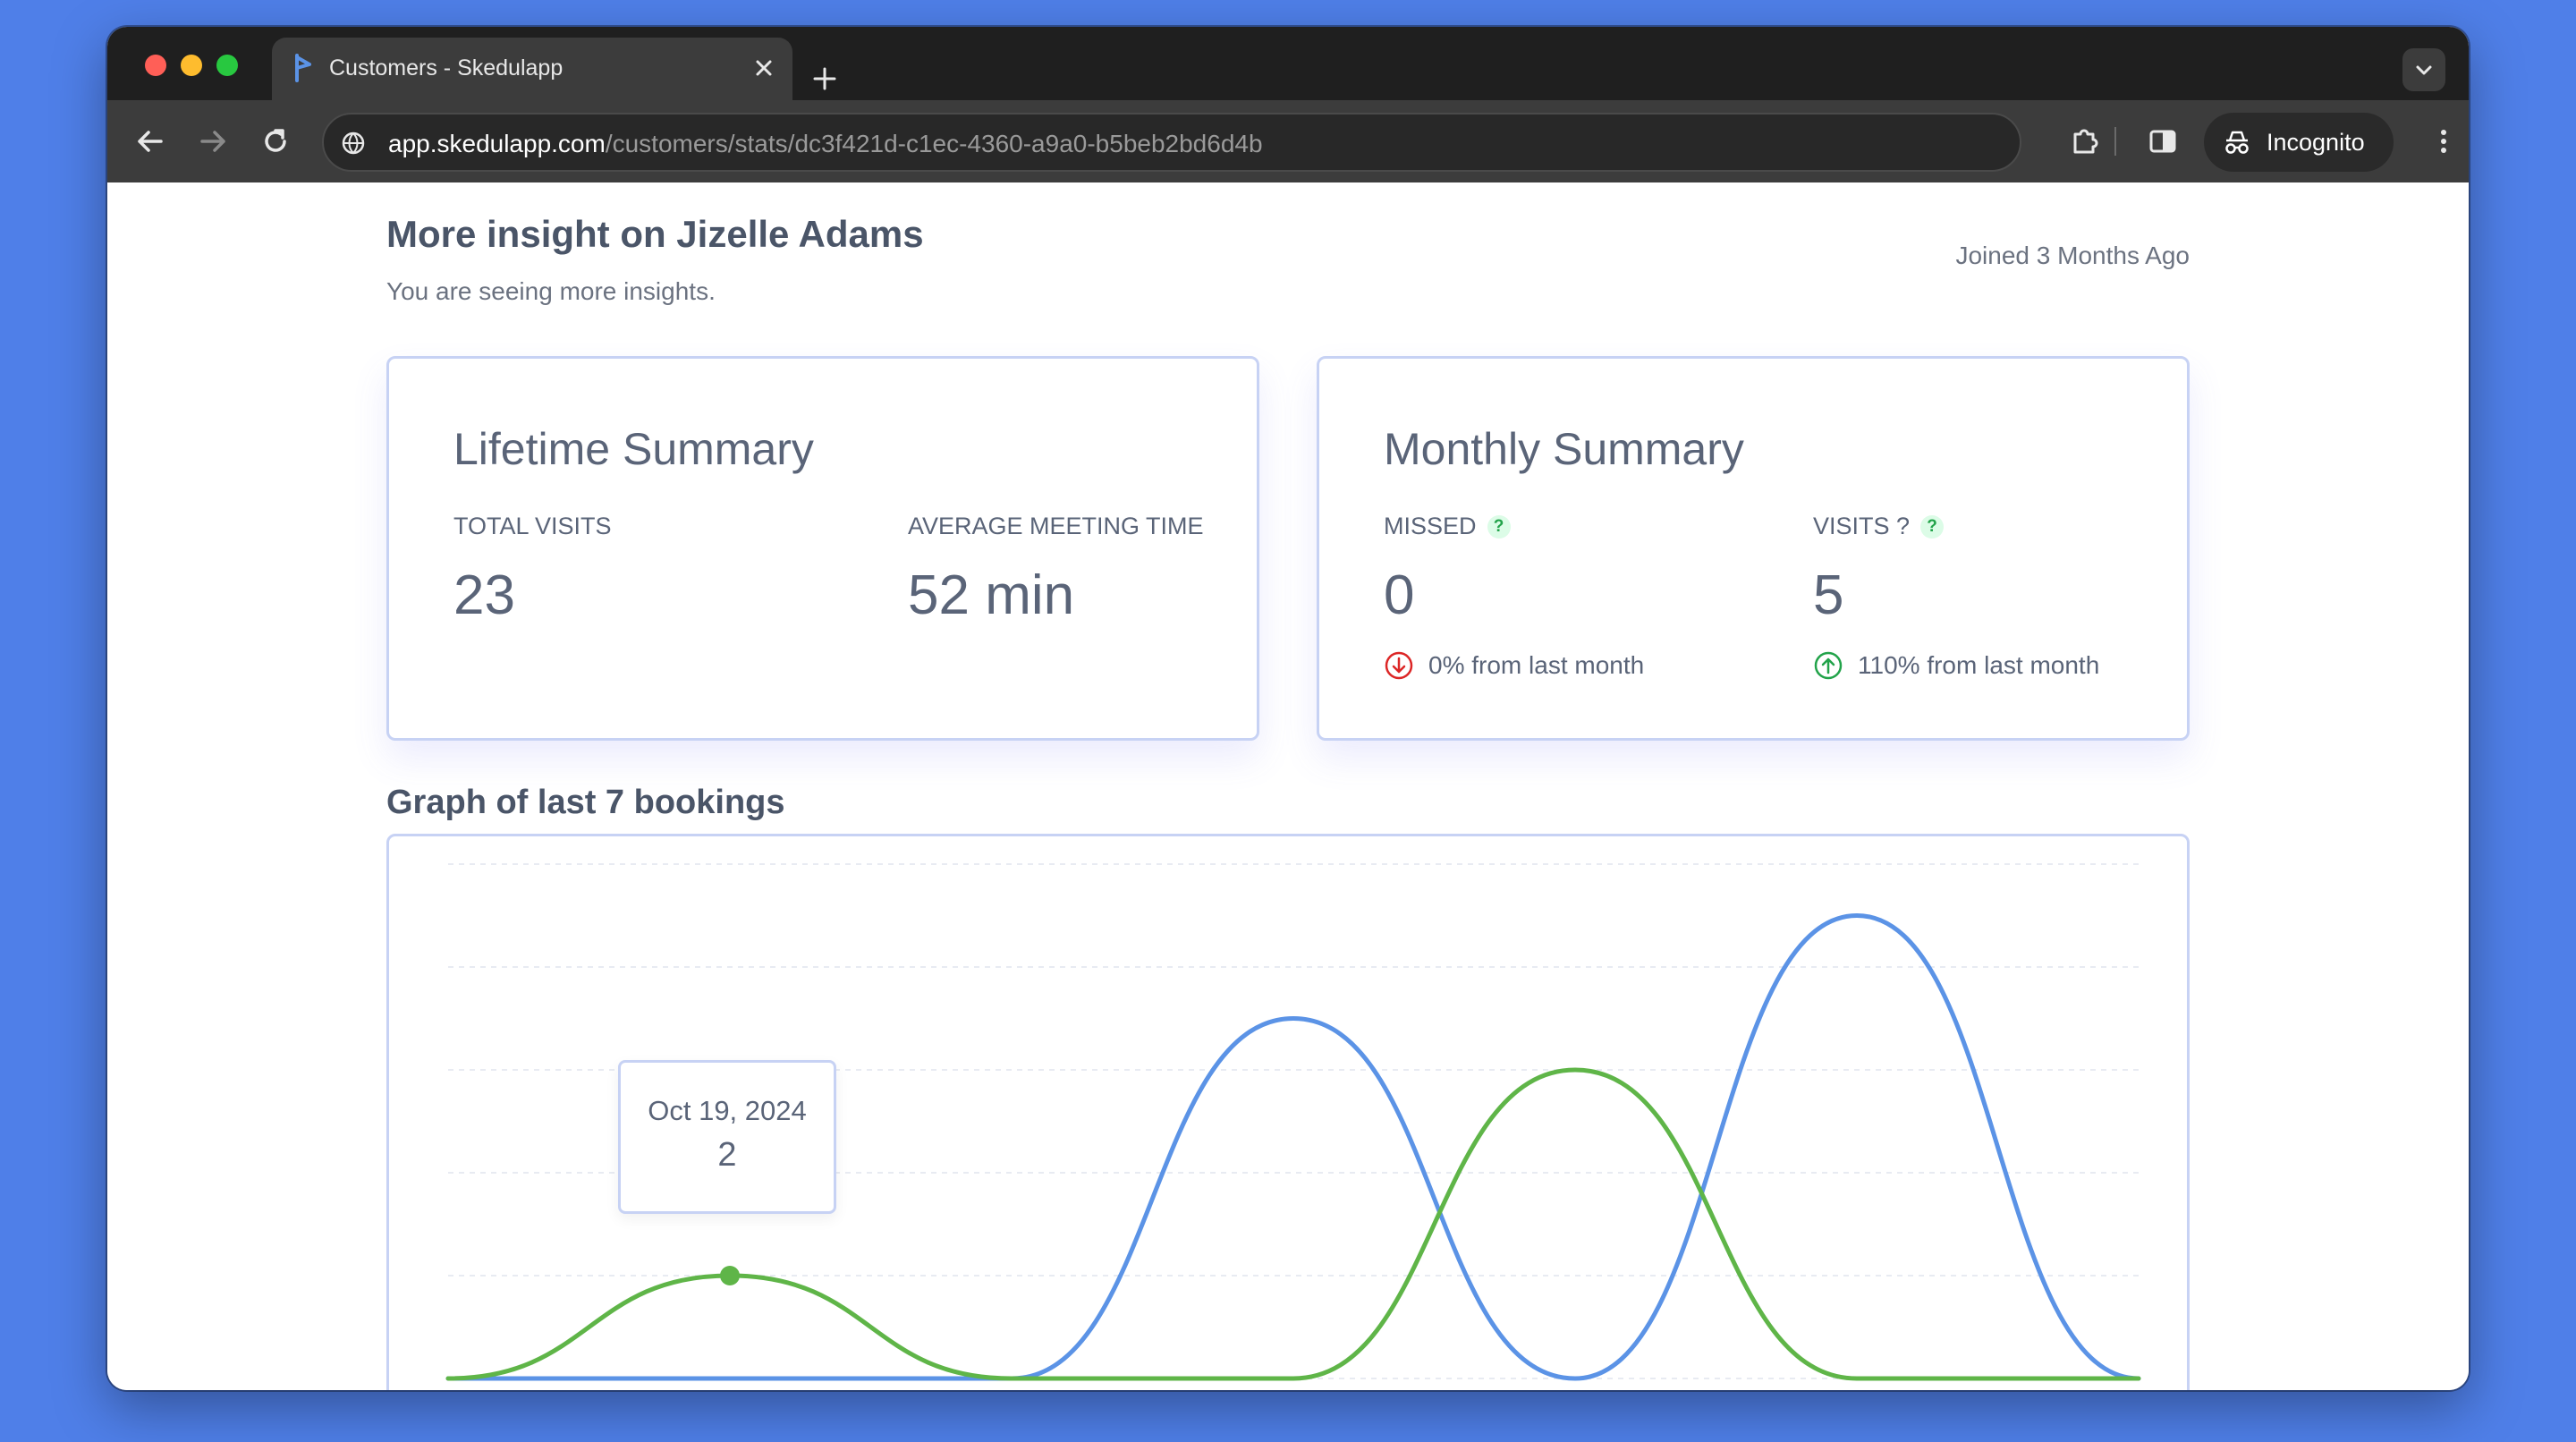  What do you see at coordinates (155, 65) in the screenshot?
I see `close-window-button` at bounding box center [155, 65].